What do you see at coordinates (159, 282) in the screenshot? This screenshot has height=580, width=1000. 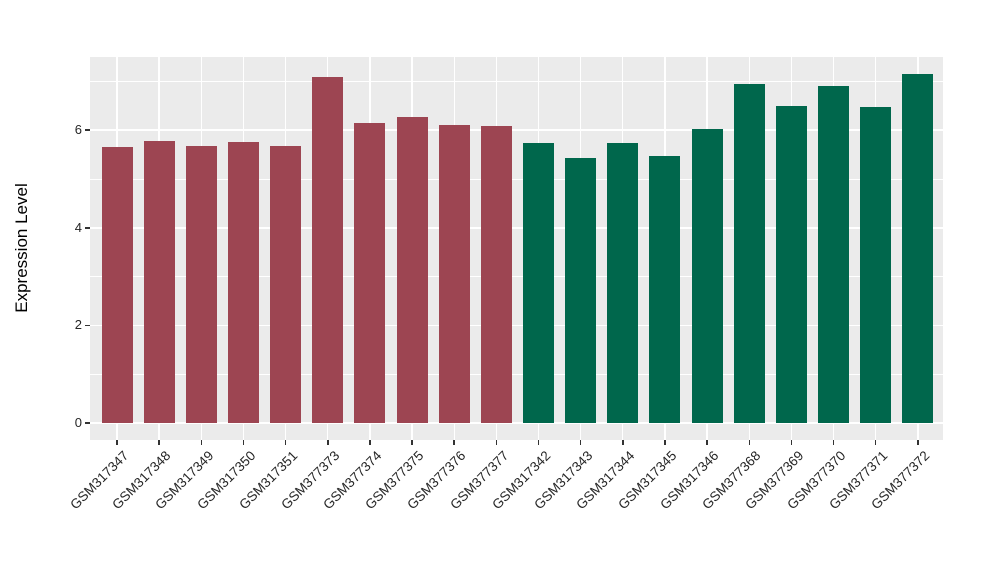 I see `bar-GSM317348` at bounding box center [159, 282].